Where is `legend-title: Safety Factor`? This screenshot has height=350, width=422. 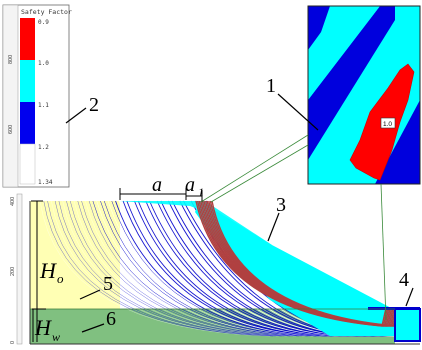
legend-title: Safety Factor is located at coordinates (46, 12).